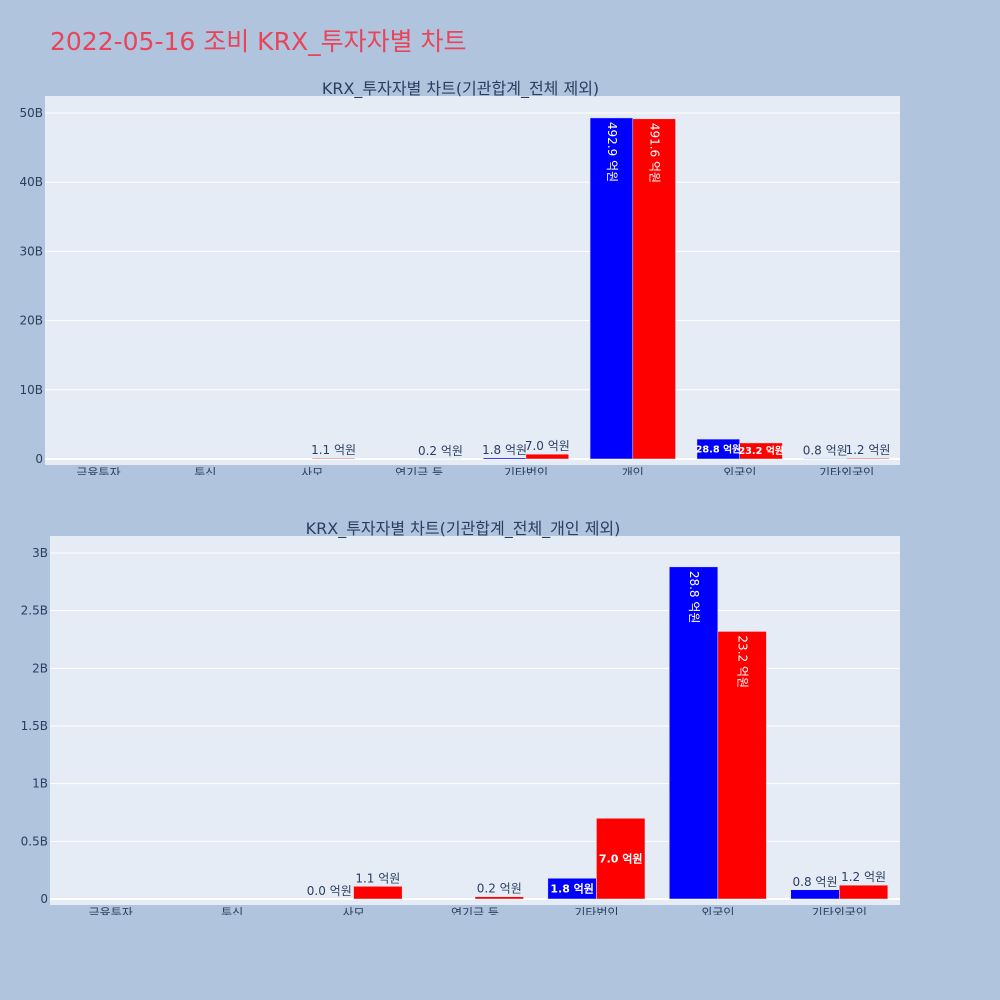 Image resolution: width=1000 pixels, height=1000 pixels. What do you see at coordinates (460, 89) in the screenshot?
I see `chart-title: KRX_투자자별 차트(기관합계_전체 제외)` at bounding box center [460, 89].